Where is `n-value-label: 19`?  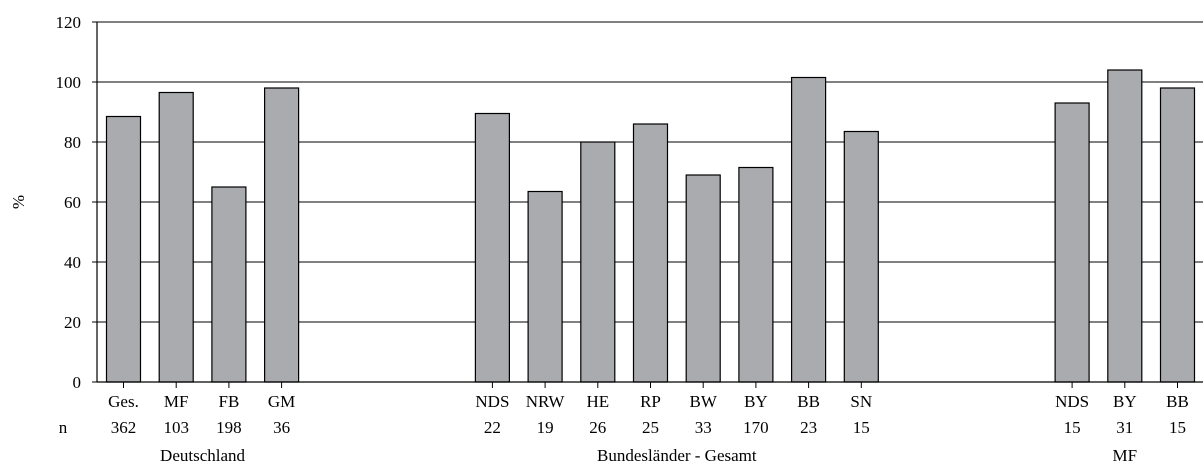
n-value-label: 19 is located at coordinates (545, 427).